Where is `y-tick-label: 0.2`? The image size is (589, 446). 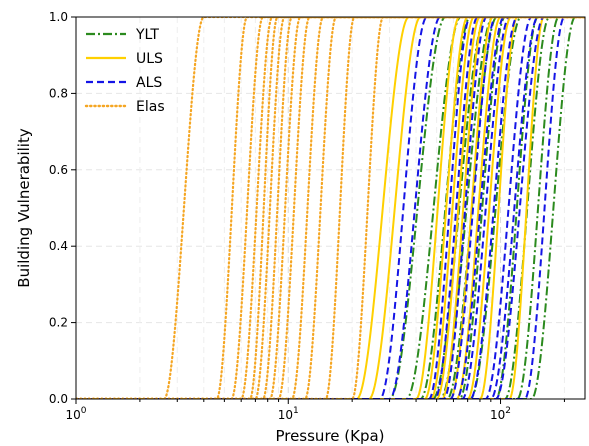
y-tick-label: 0.2 is located at coordinates (58, 323).